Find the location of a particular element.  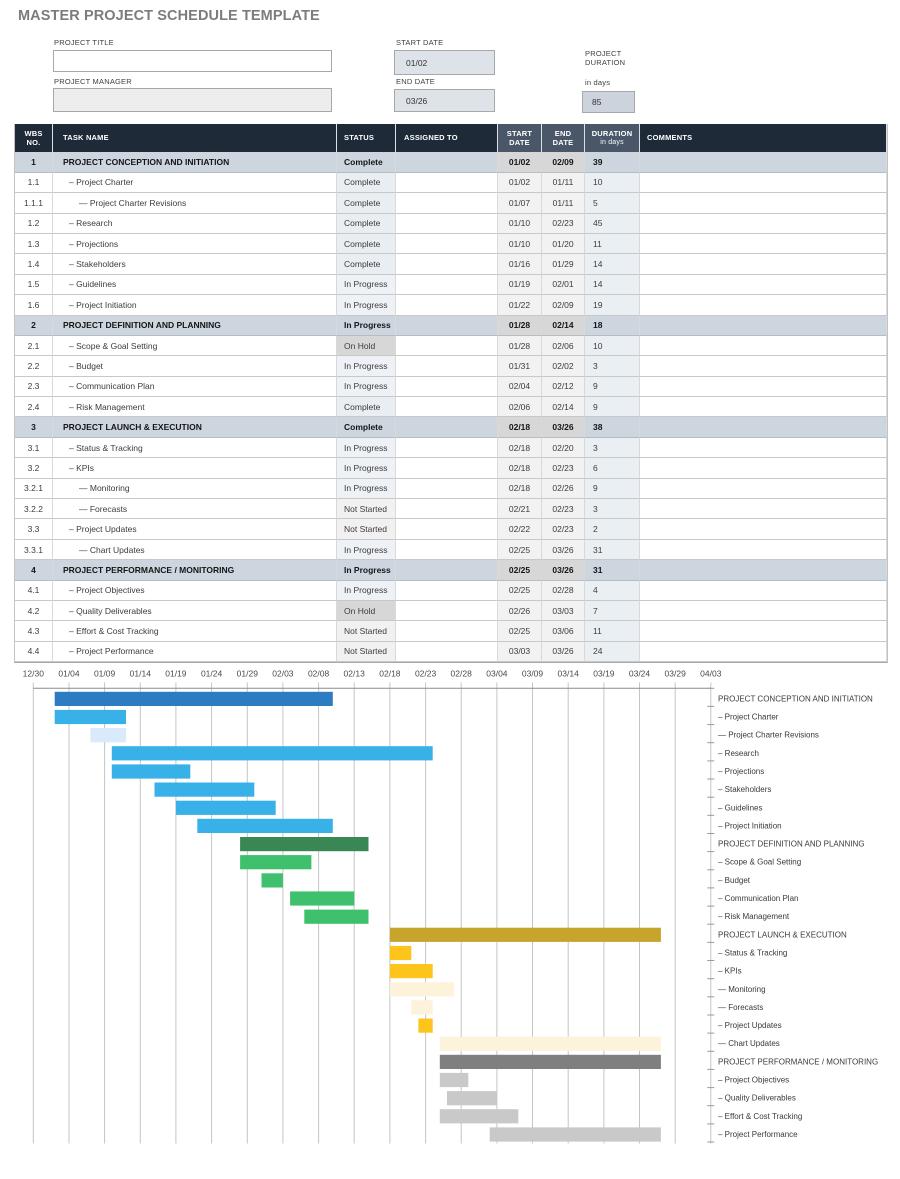

svg-text: 04/03 is located at coordinates (711, 674).